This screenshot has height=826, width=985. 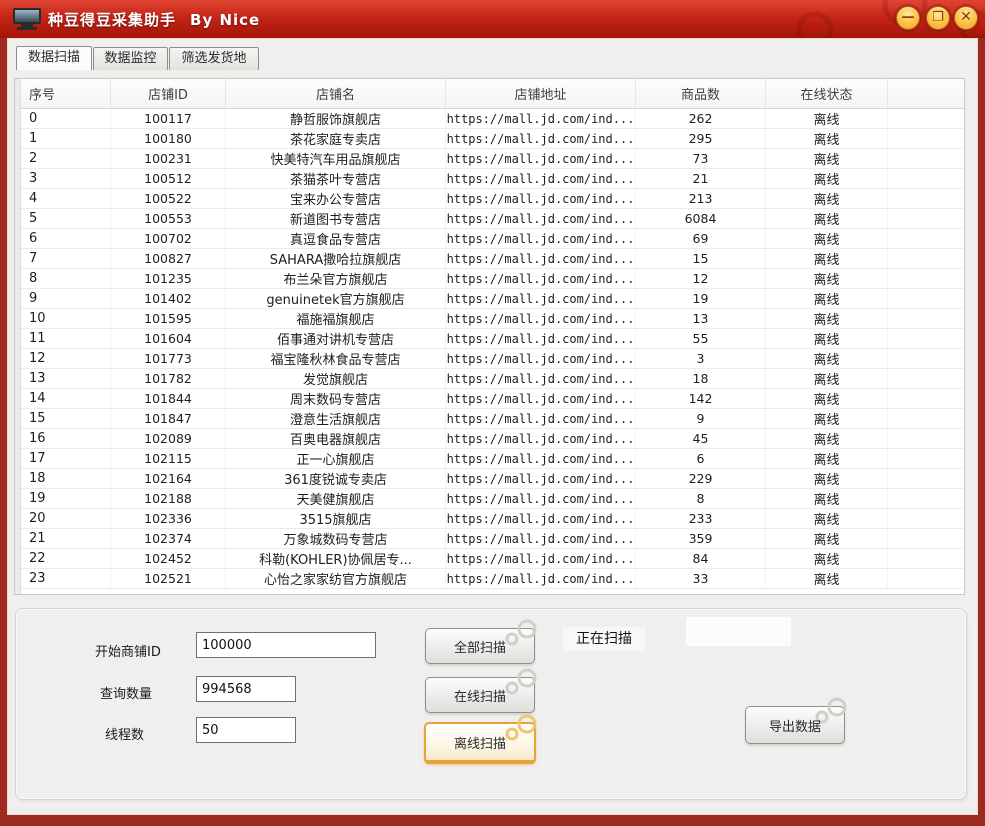 I want to click on column-header-online-status: 在线状态, so click(x=827, y=93).